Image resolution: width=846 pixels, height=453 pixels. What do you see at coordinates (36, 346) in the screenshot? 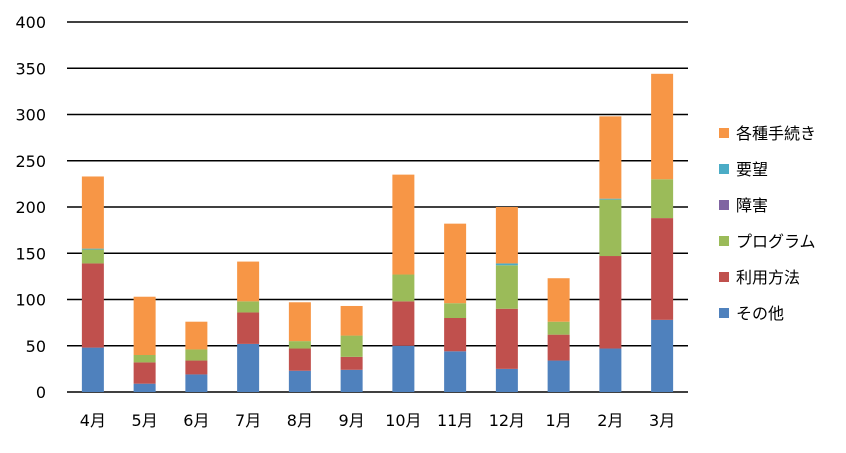
I see `y-tick-label: 50` at bounding box center [36, 346].